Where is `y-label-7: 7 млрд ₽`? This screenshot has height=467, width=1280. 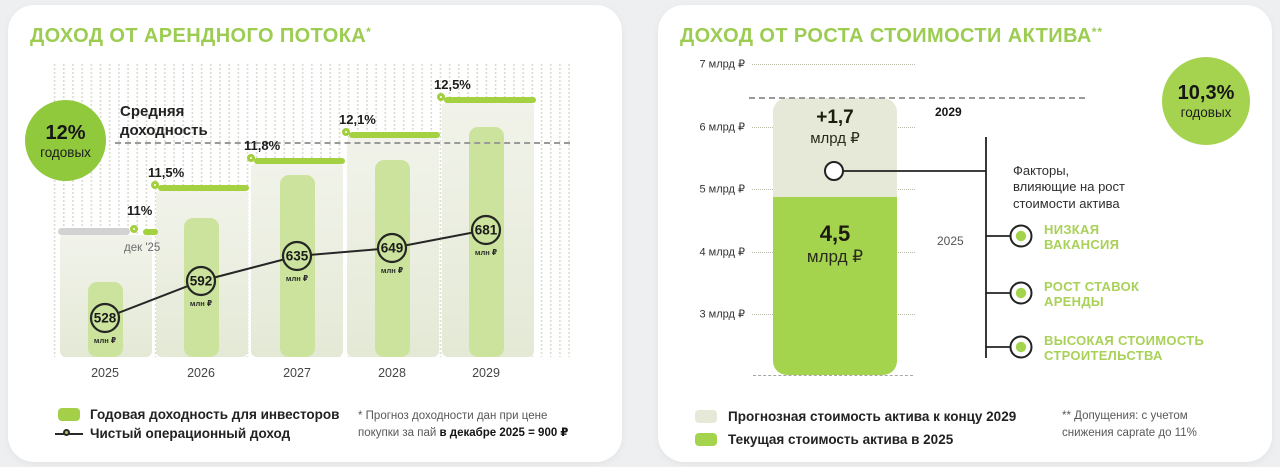 y-label-7: 7 млрд ₽ is located at coordinates (722, 64).